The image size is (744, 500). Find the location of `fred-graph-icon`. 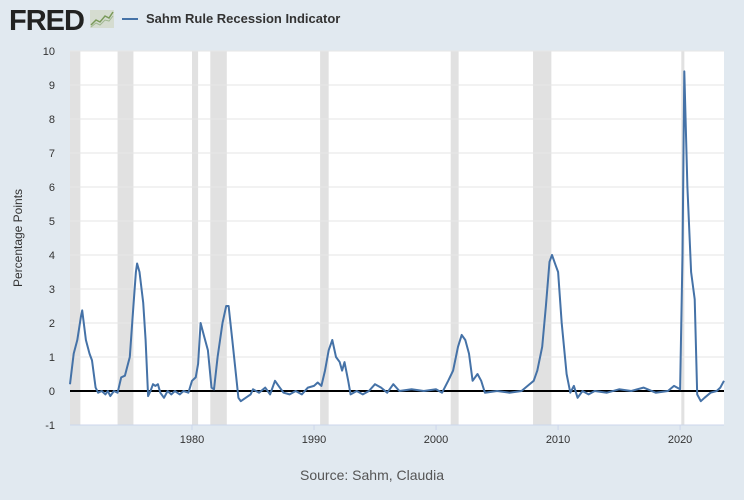

fred-graph-icon is located at coordinates (102, 19).